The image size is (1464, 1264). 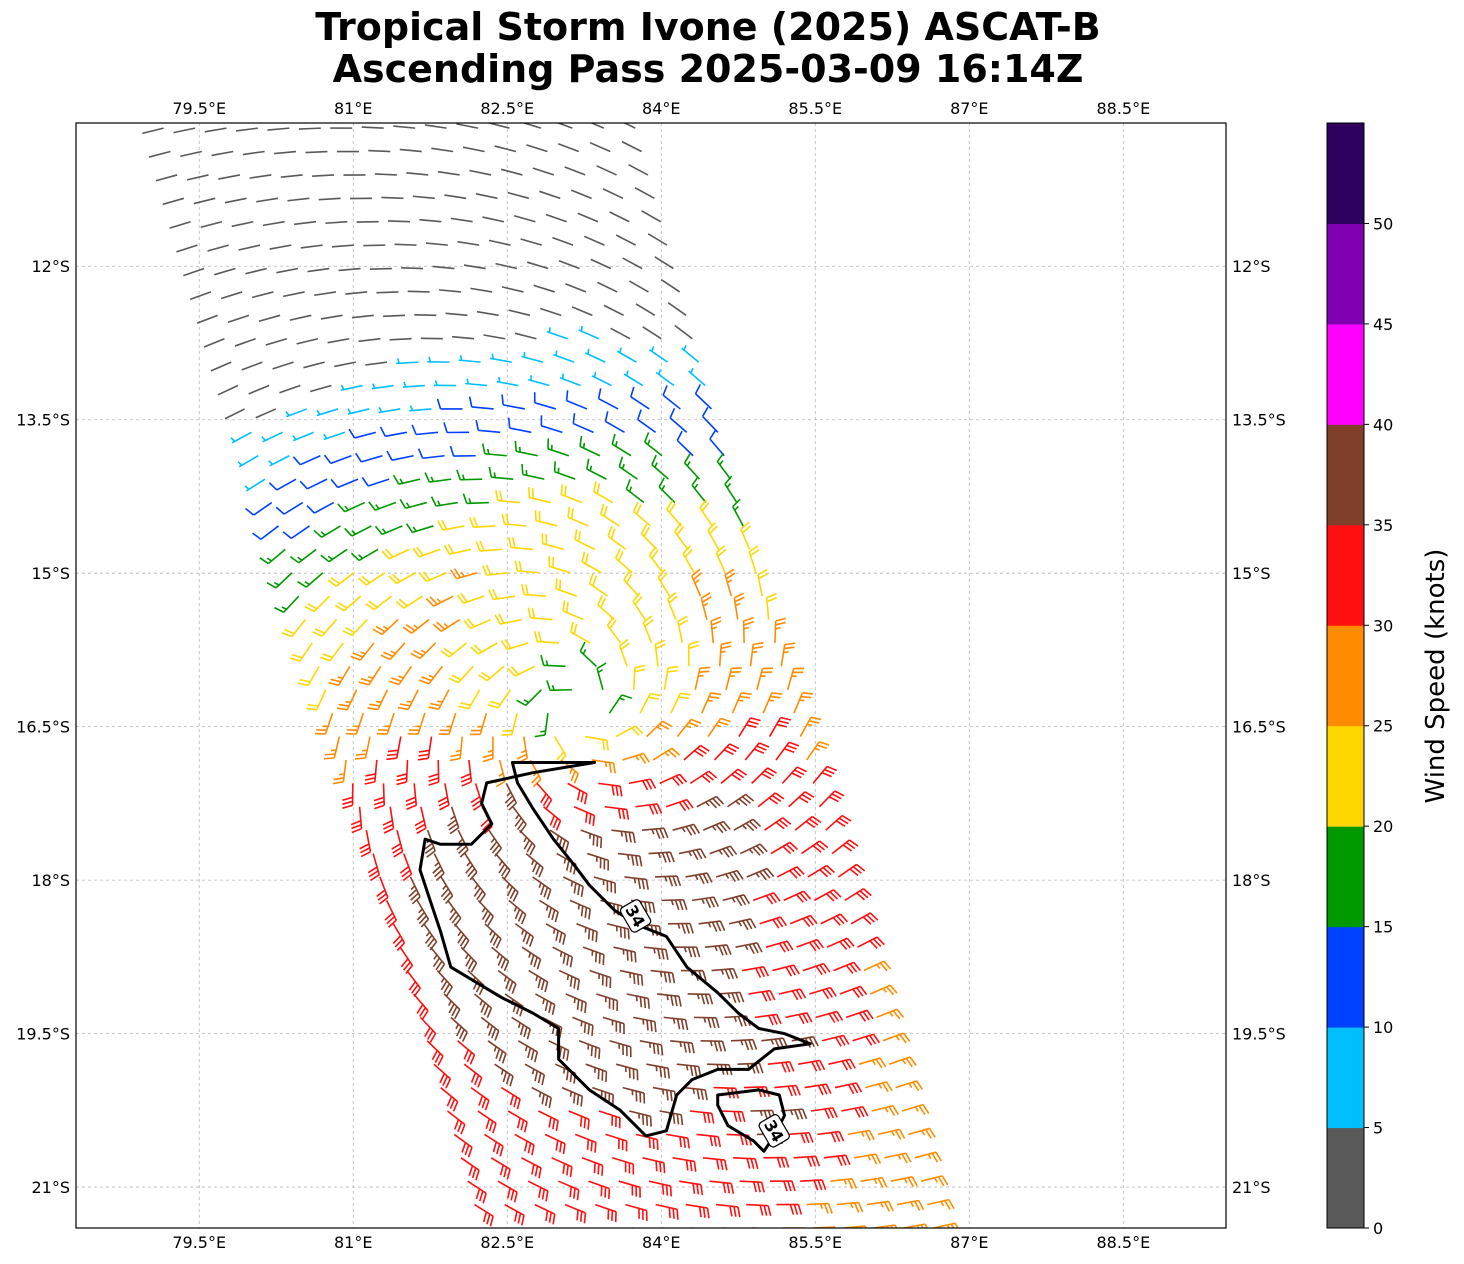 What do you see at coordinates (1378, 1128) in the screenshot?
I see `colorbar-tick-label: 5` at bounding box center [1378, 1128].